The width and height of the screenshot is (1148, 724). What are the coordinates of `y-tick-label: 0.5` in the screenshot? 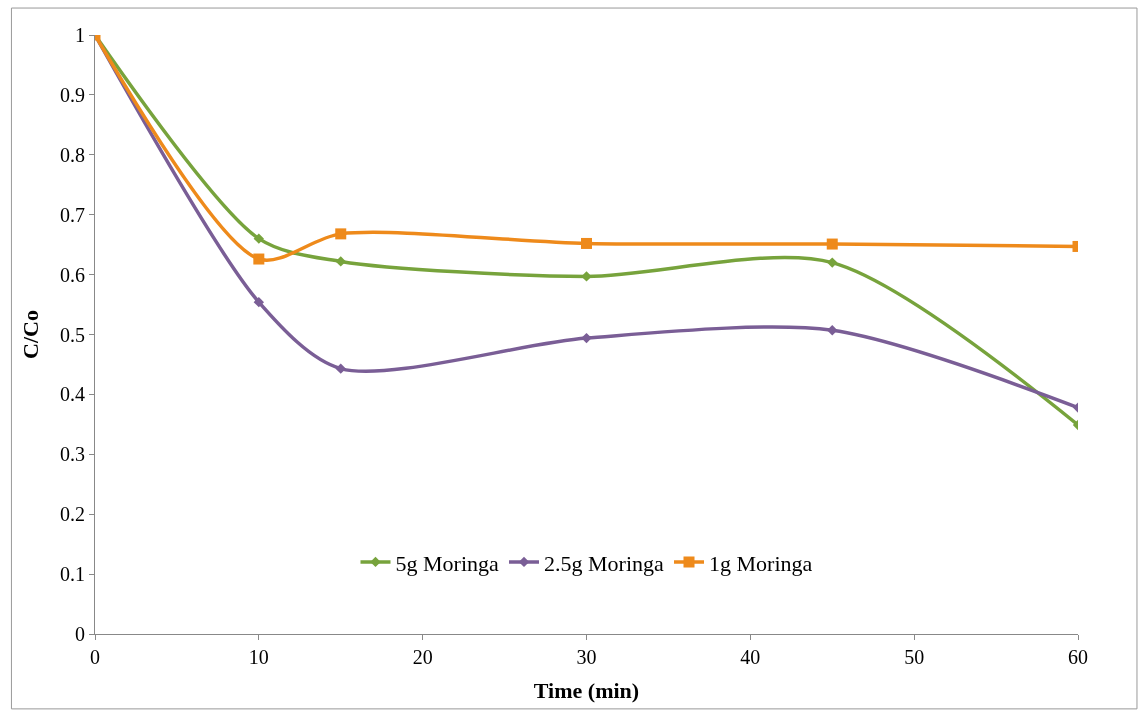 It's located at (72, 334).